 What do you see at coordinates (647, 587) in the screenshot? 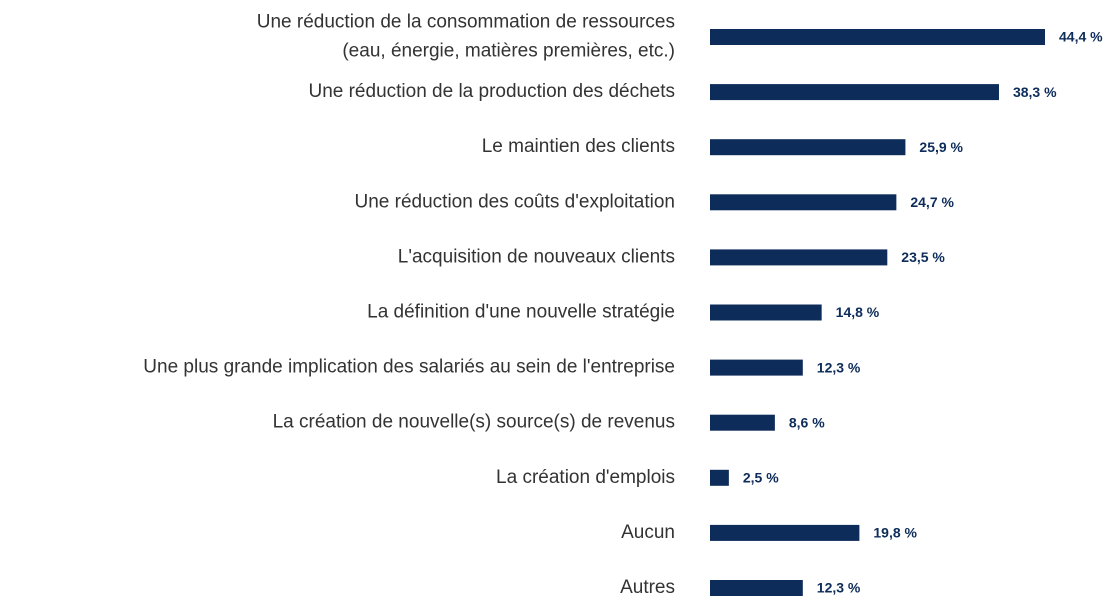
I see `category-label: Autres` at bounding box center [647, 587].